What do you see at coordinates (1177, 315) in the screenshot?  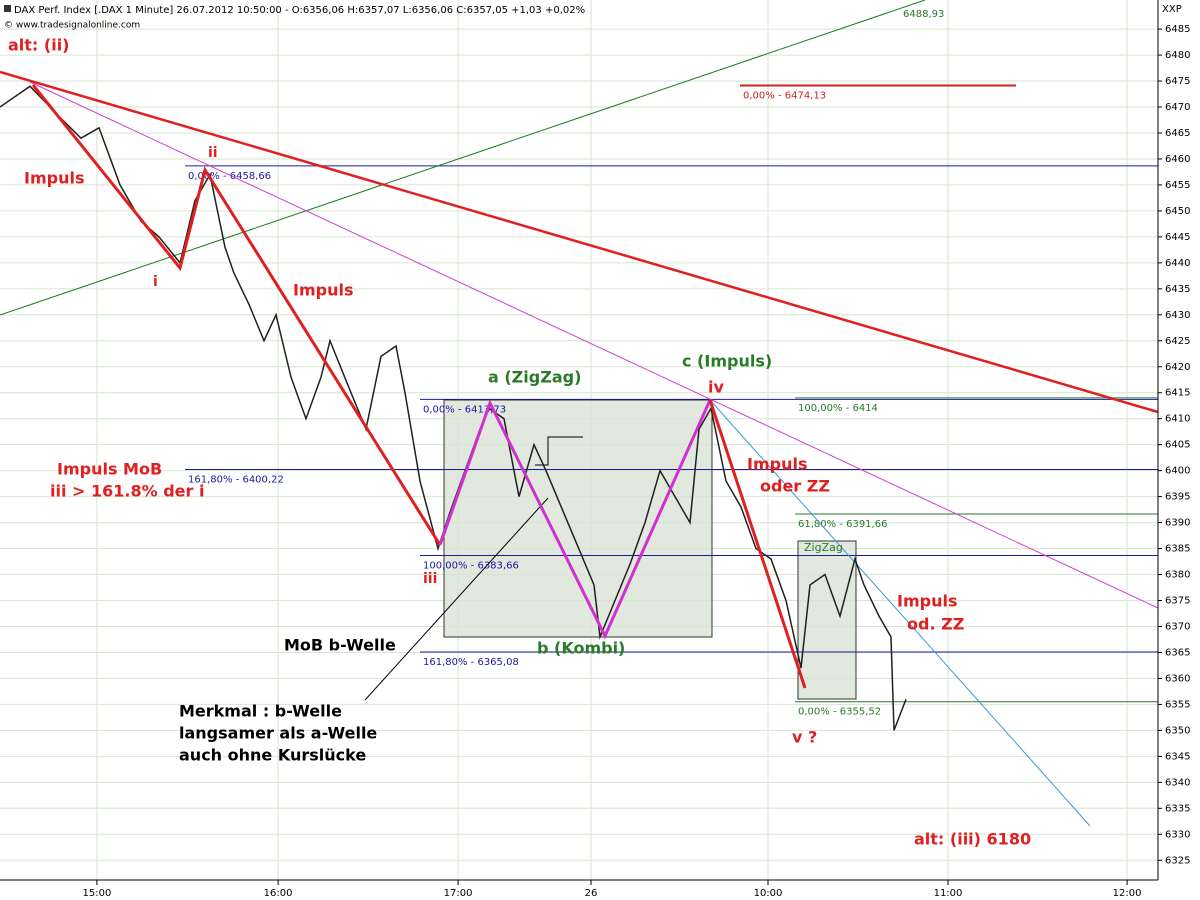 I see `y-tick-label: 6430` at bounding box center [1177, 315].